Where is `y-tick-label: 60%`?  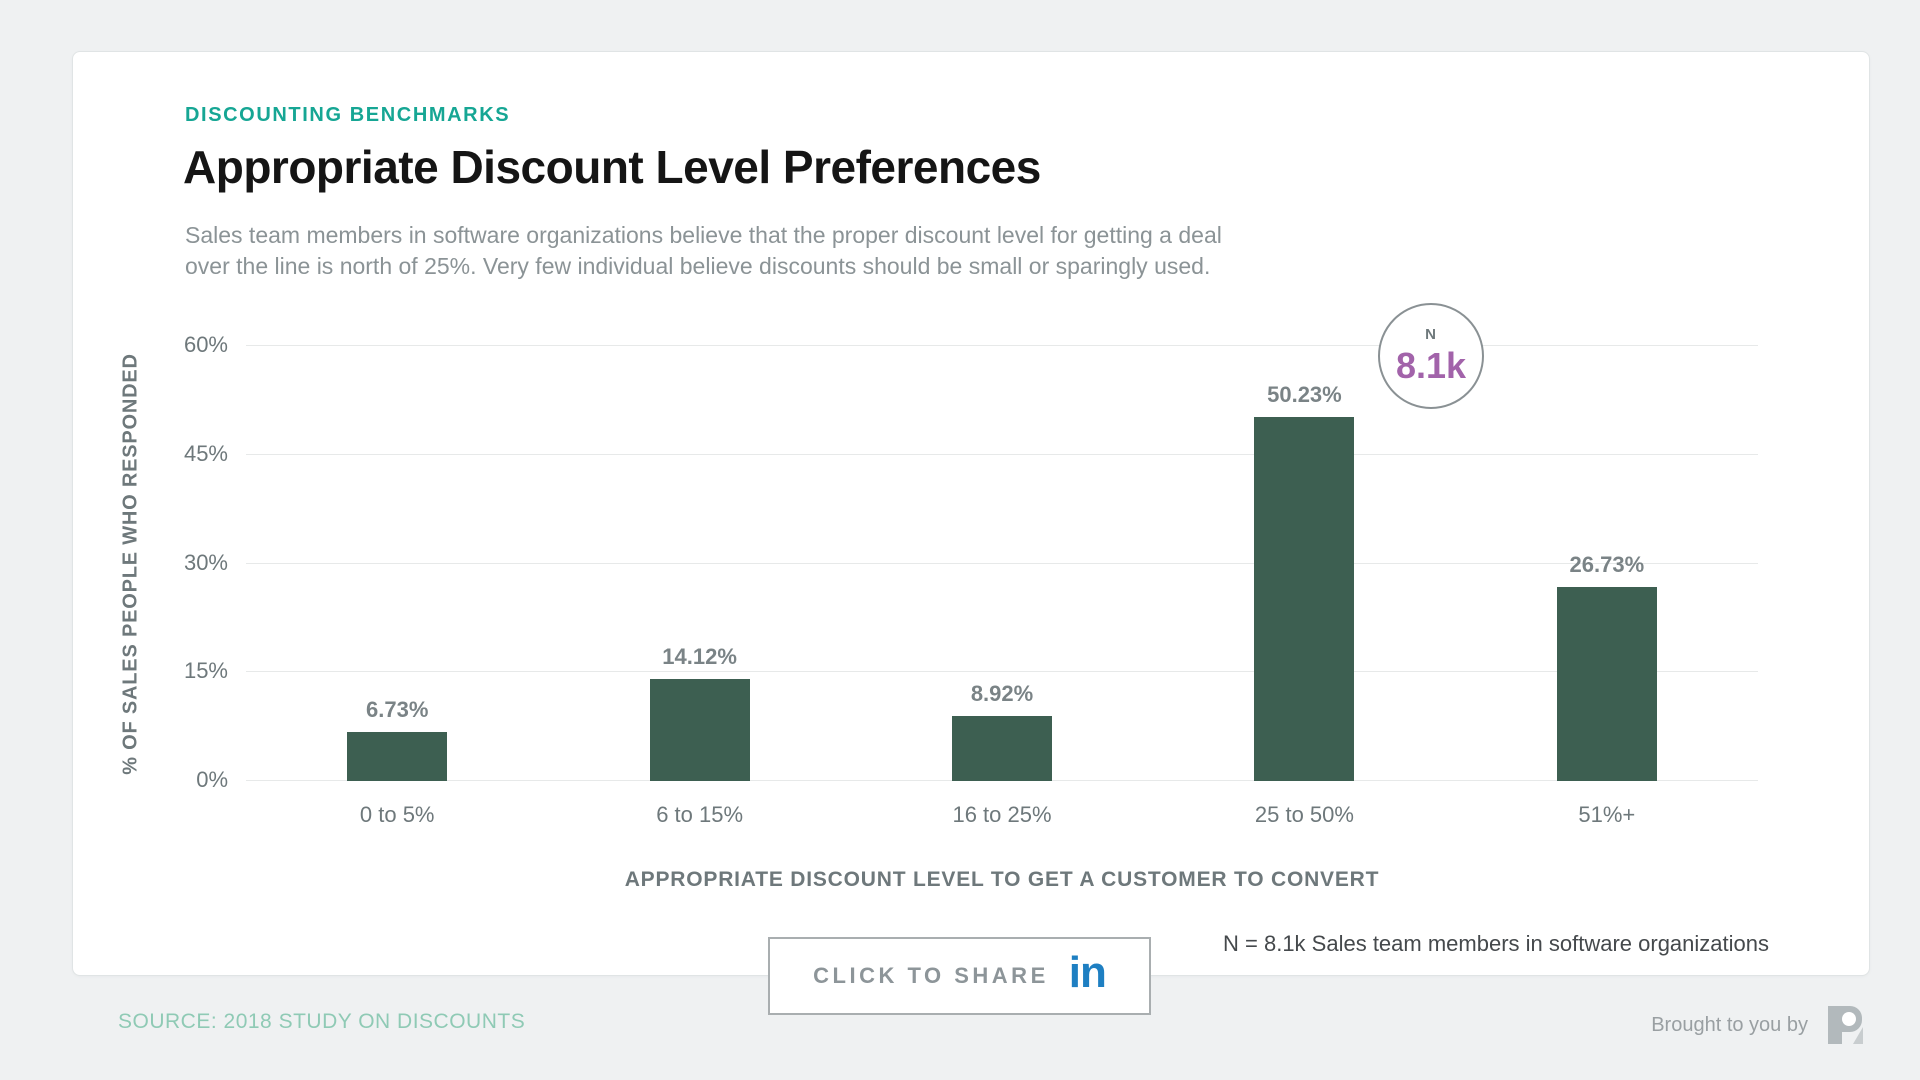 y-tick-label: 60% is located at coordinates (205, 344).